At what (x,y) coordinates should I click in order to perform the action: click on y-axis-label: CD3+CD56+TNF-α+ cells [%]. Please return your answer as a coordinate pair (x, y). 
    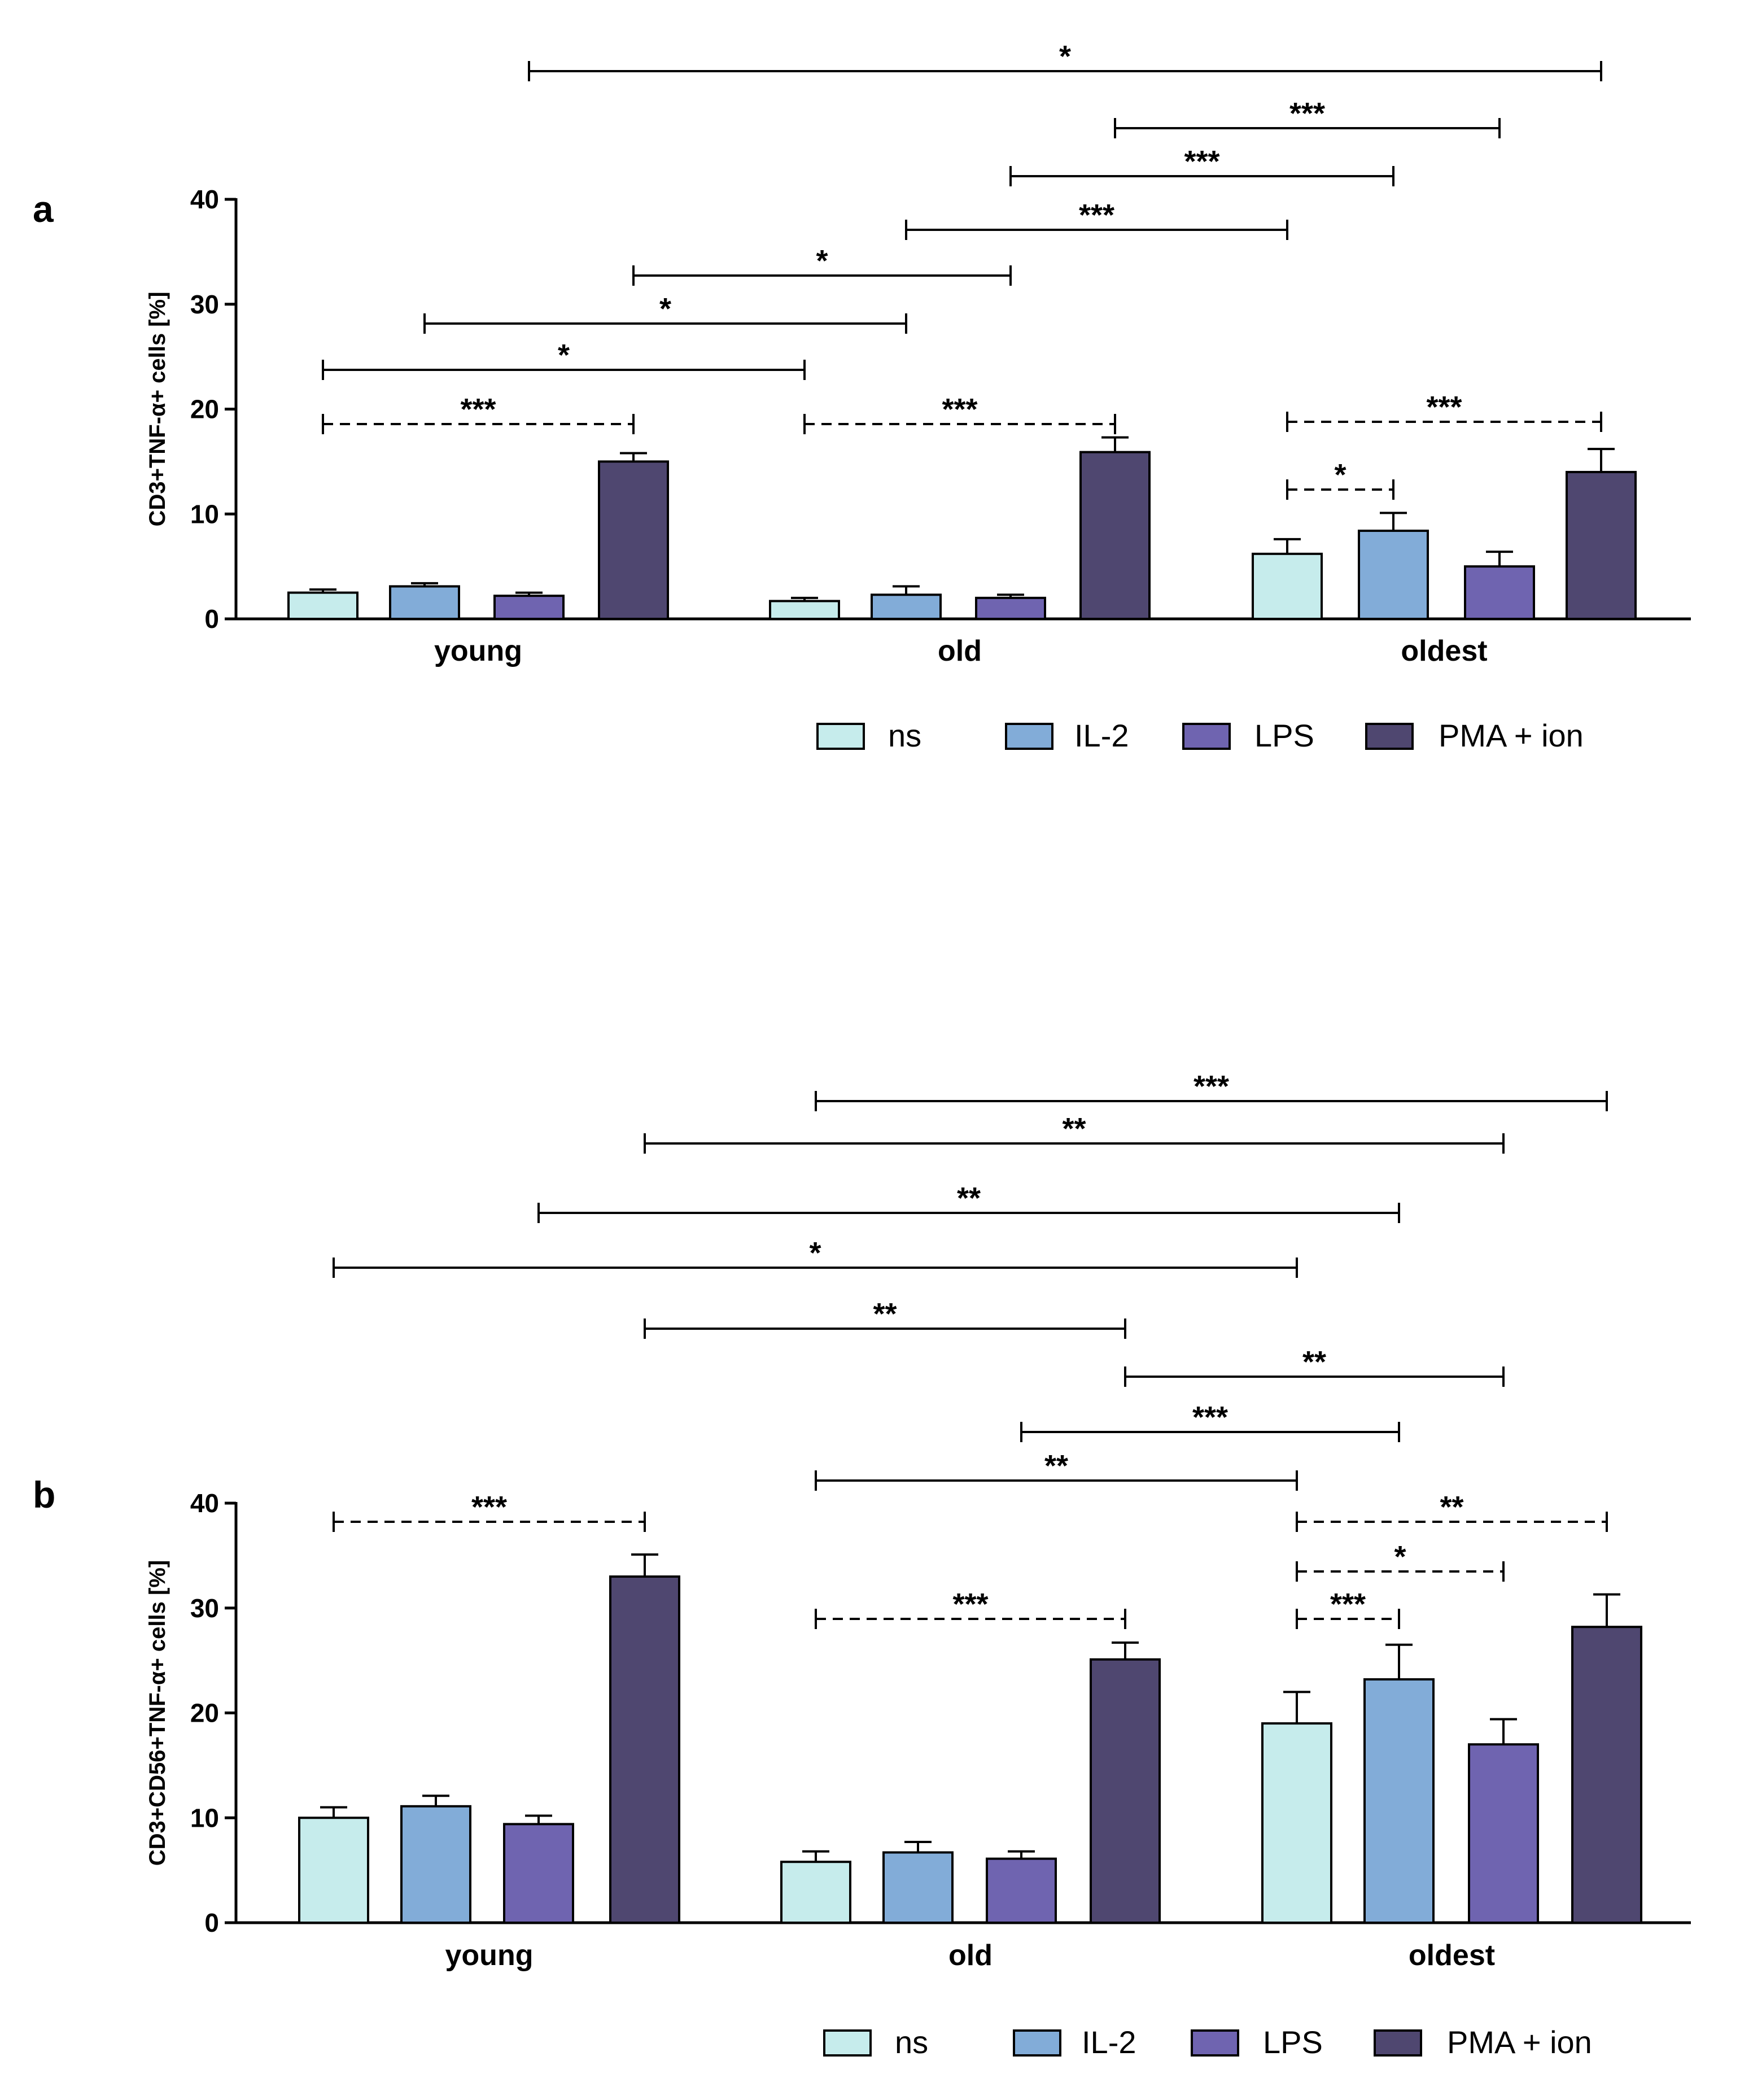
    Looking at the image, I should click on (157, 1713).